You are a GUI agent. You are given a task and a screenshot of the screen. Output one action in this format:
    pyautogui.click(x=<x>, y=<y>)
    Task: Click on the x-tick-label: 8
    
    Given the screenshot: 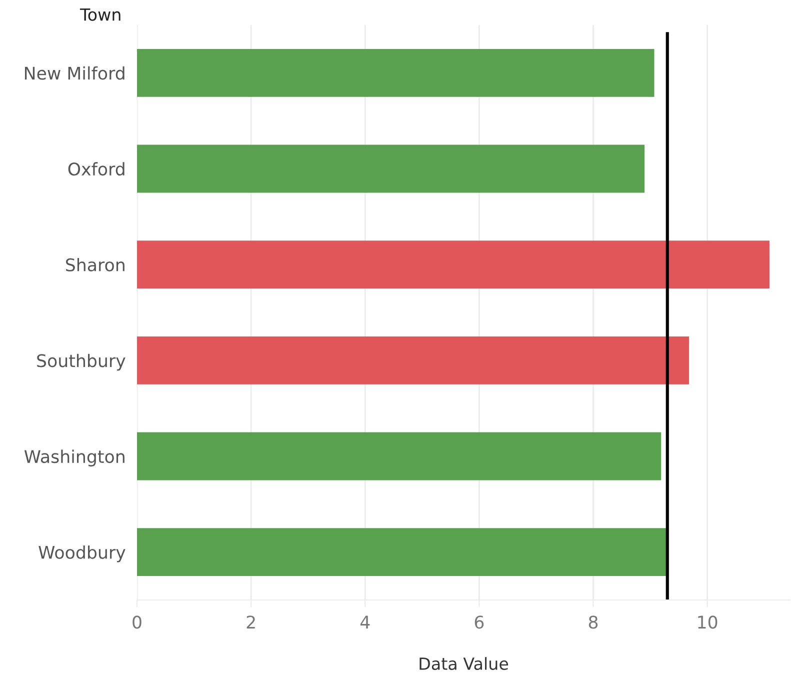 What is the action you would take?
    pyautogui.click(x=593, y=622)
    